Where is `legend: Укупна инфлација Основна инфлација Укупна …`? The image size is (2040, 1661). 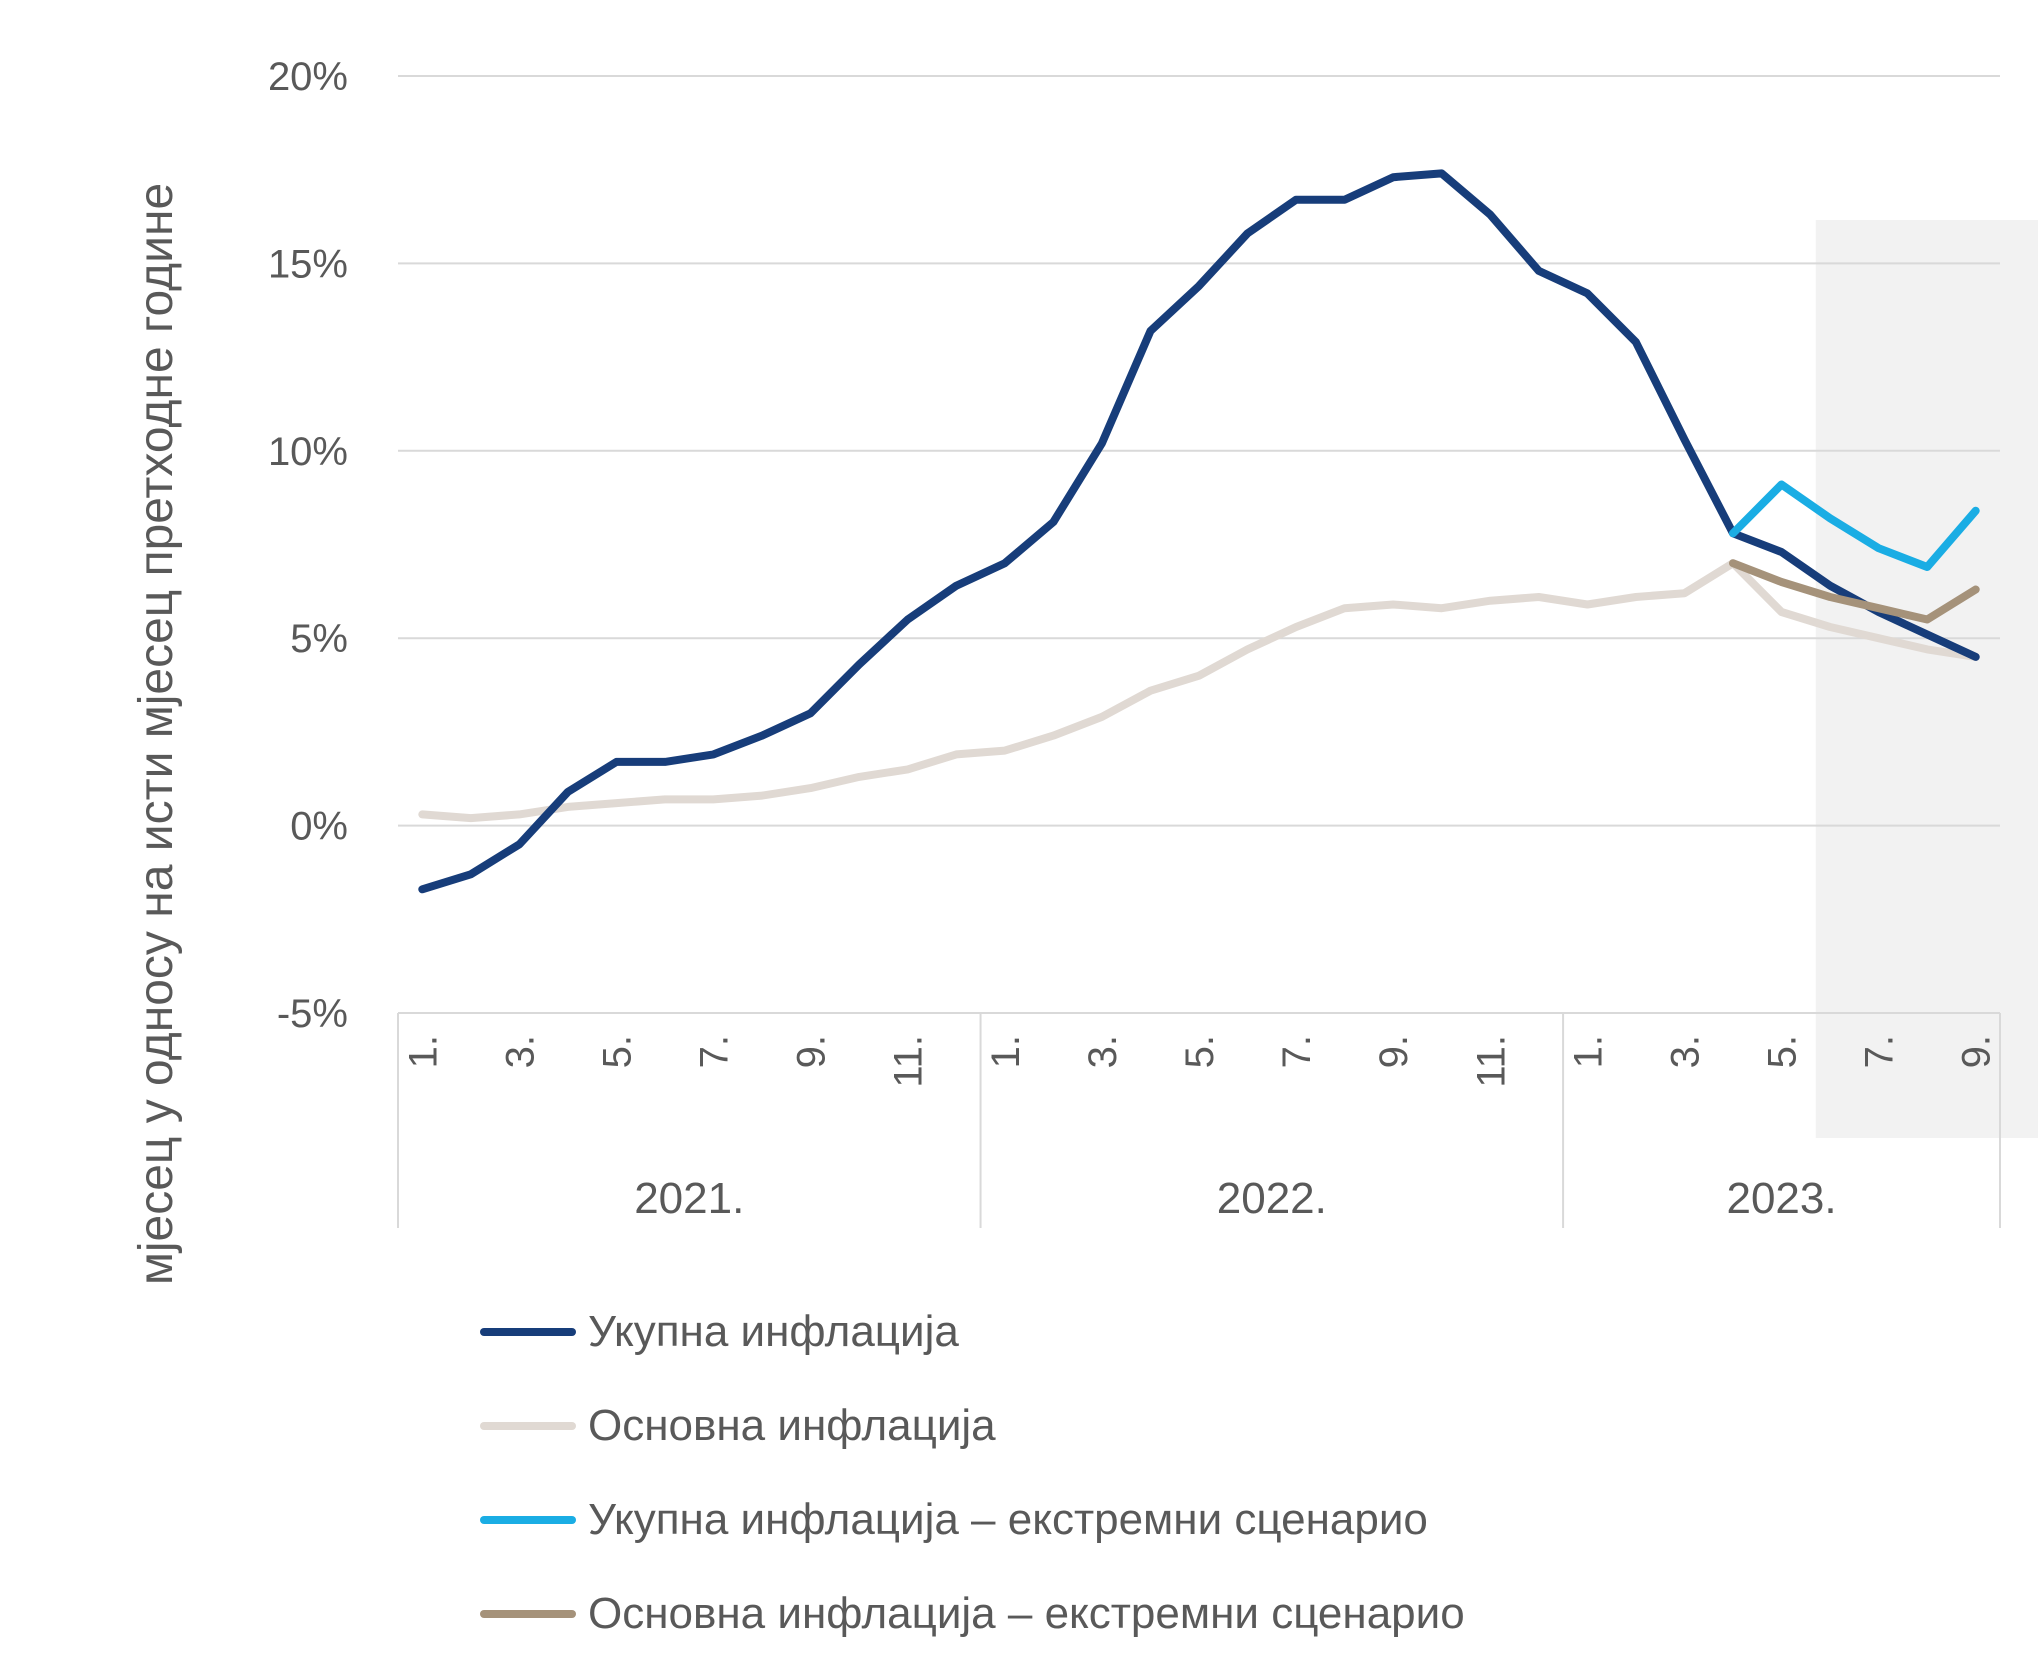
legend: Укупна инфлација Основна инфлација Укупна … is located at coordinates (972, 1473).